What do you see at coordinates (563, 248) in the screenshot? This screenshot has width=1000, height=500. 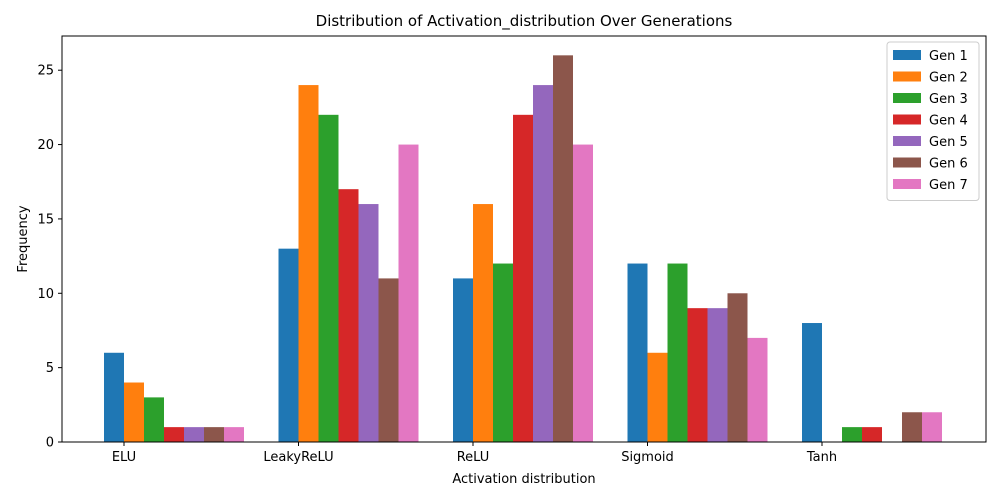 I see `bar-gen-6-relu` at bounding box center [563, 248].